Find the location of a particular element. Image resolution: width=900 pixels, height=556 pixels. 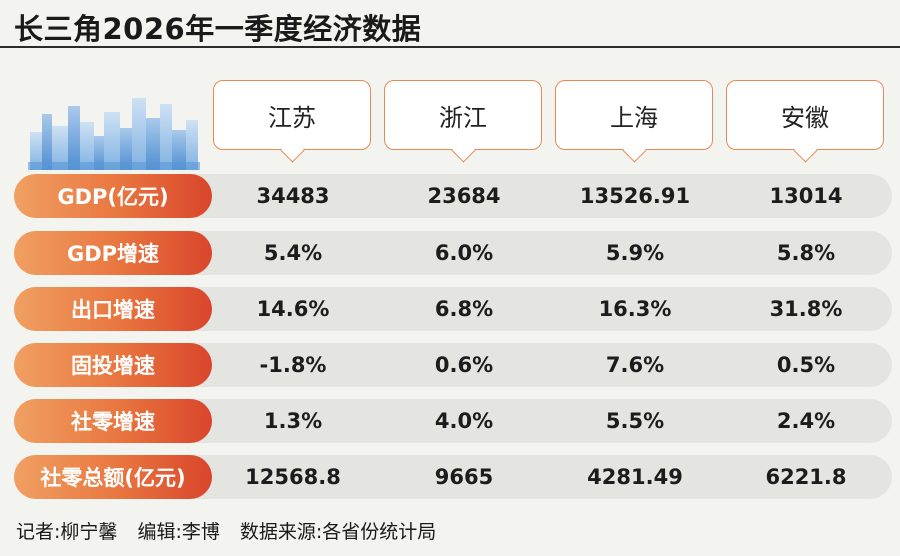

table-cell: -1.8% is located at coordinates (293, 365).